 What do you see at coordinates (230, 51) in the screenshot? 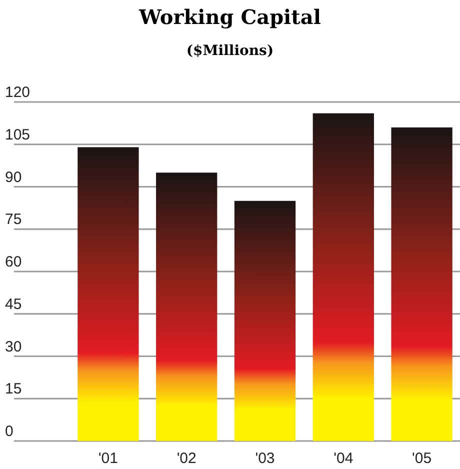
I see `chart-subtitle: ($Millions)` at bounding box center [230, 51].